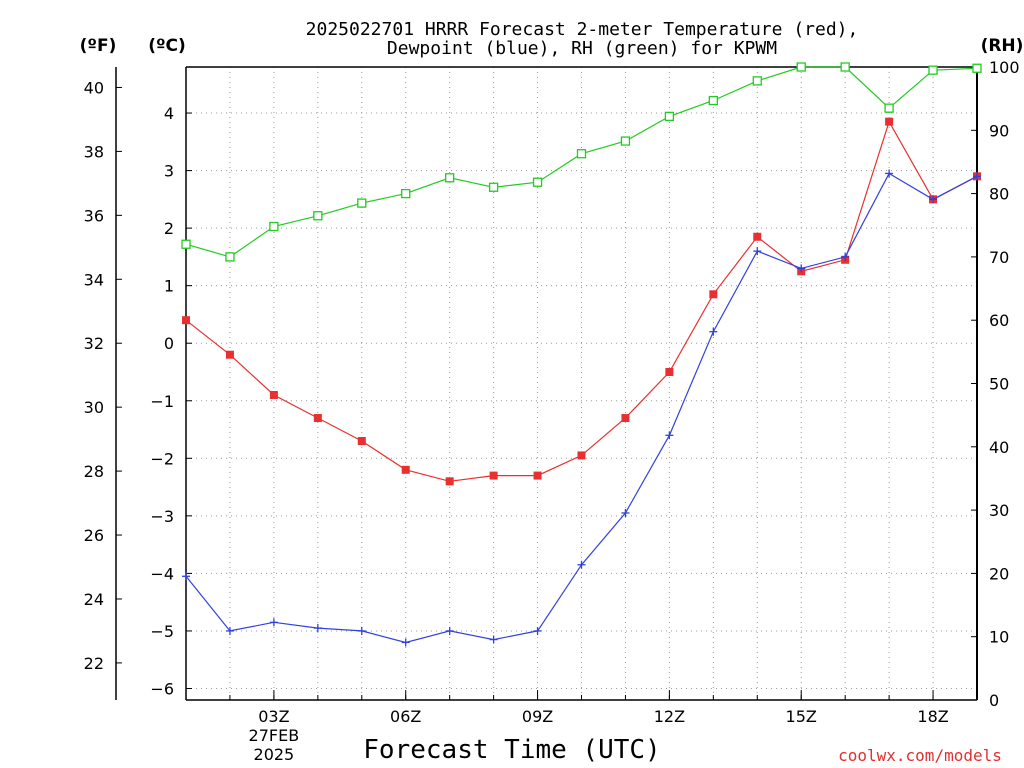  What do you see at coordinates (999, 194) in the screenshot?
I see `rh-tick-label: 80` at bounding box center [999, 194].